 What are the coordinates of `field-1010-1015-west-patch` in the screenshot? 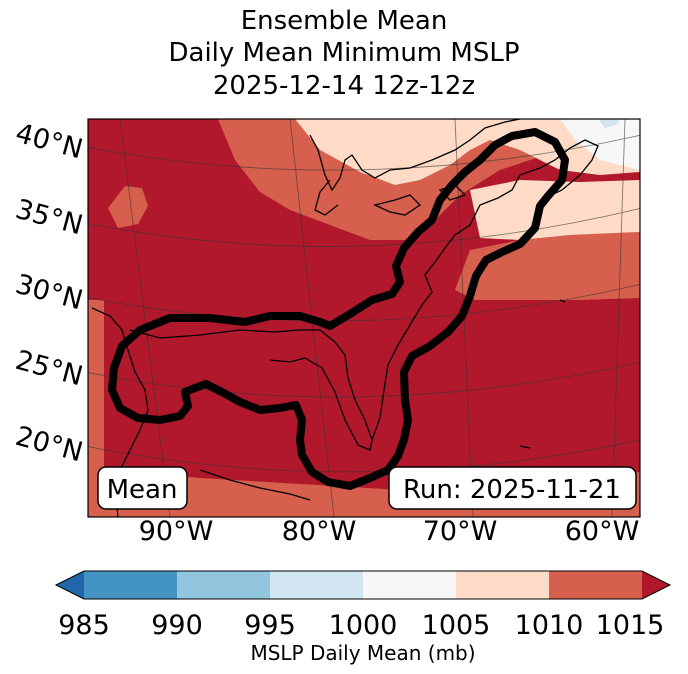 It's located at (128, 207).